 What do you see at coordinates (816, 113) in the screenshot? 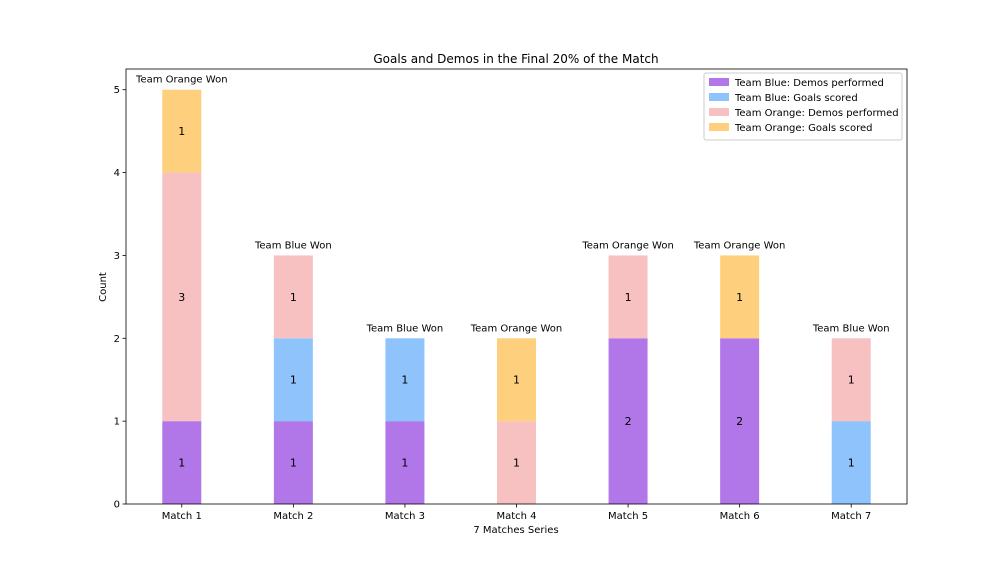
I see `legend-label: Team Orange: Demos performed` at bounding box center [816, 113].